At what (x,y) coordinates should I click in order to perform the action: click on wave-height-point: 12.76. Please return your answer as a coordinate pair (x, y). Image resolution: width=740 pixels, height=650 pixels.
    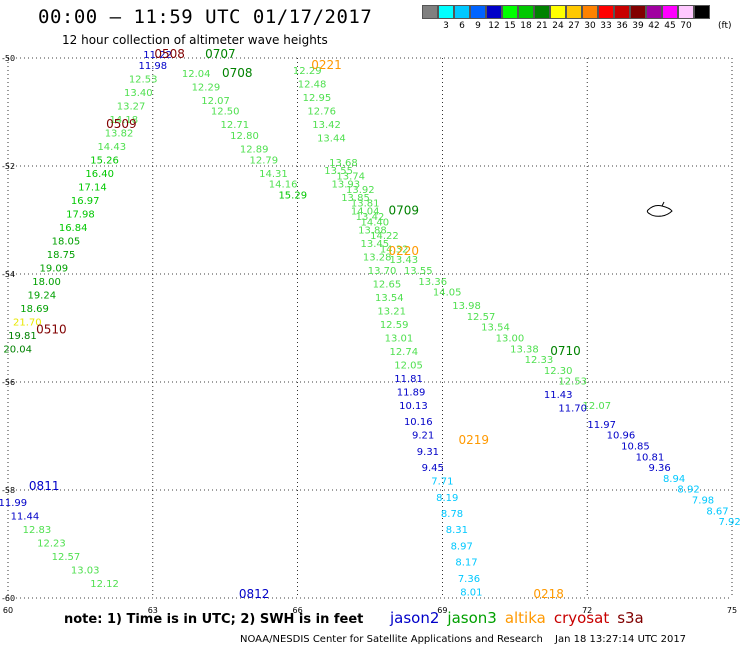
    Looking at the image, I should click on (321, 112).